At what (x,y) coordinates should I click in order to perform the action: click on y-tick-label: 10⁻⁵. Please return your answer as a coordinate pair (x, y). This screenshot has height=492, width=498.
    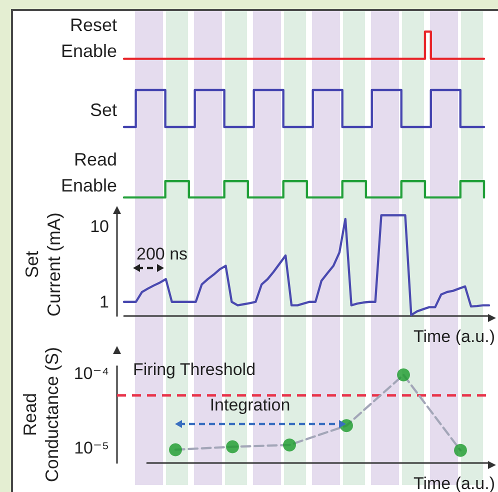
    Looking at the image, I should click on (91, 448).